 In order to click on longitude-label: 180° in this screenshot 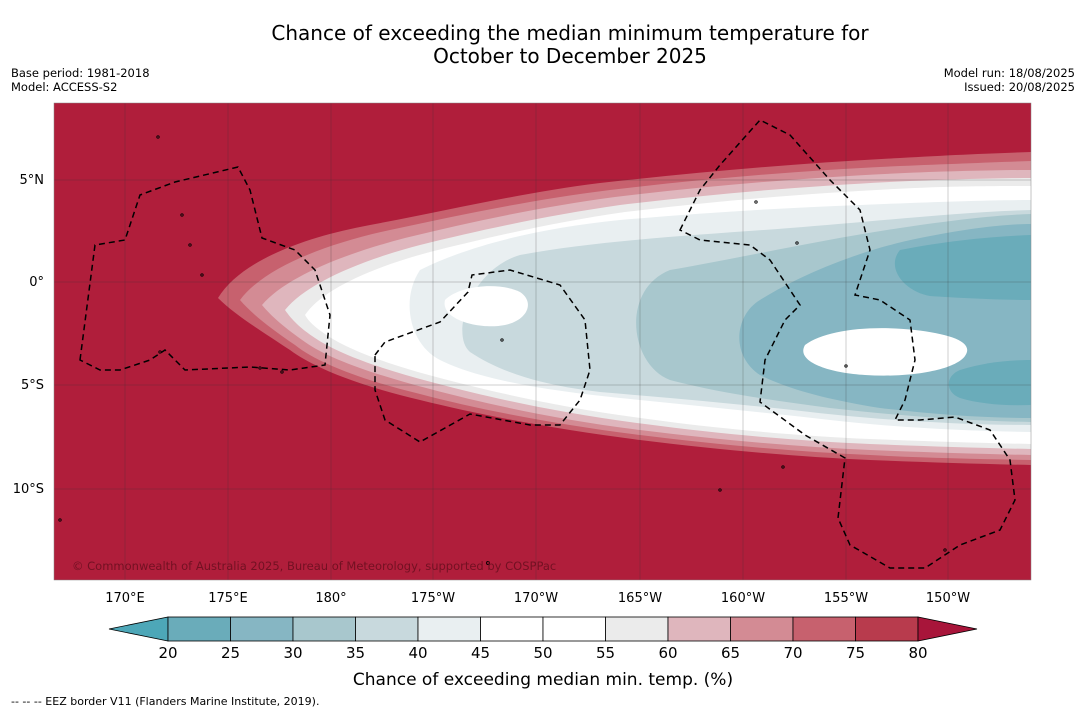, I will do `click(330, 598)`.